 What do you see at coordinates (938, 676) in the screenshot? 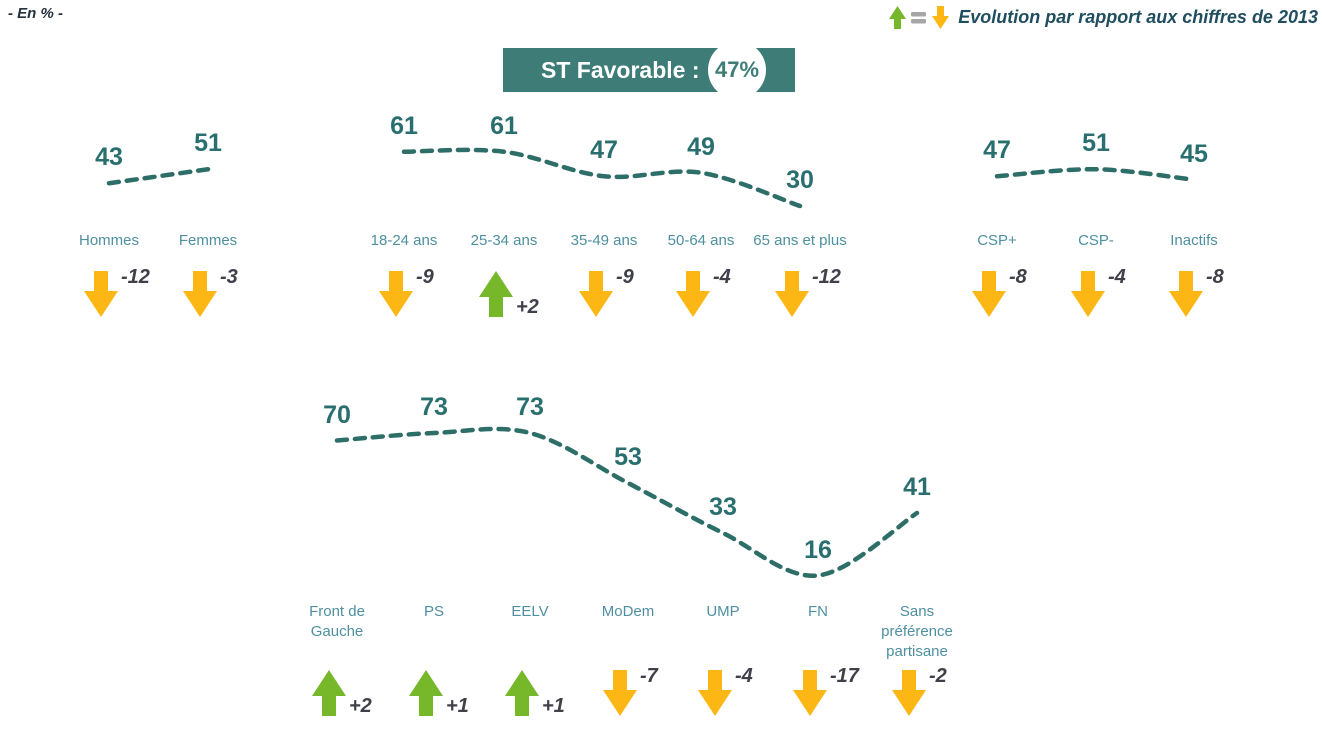
I see `evolution-value: -2` at bounding box center [938, 676].